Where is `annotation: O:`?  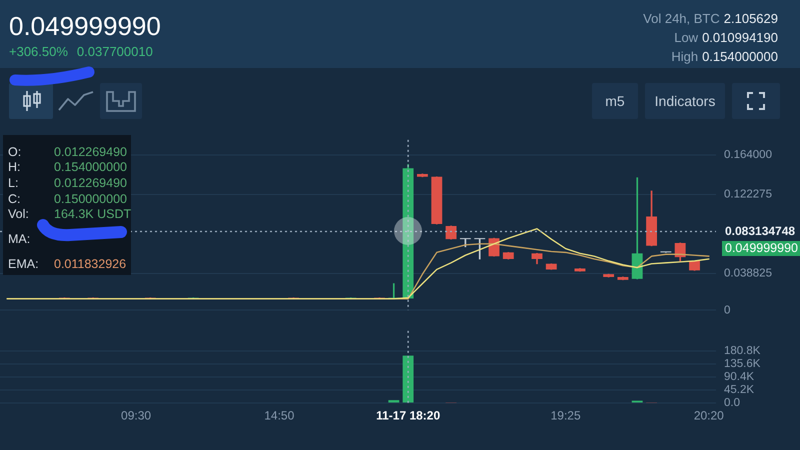
annotation: O: is located at coordinates (15, 152).